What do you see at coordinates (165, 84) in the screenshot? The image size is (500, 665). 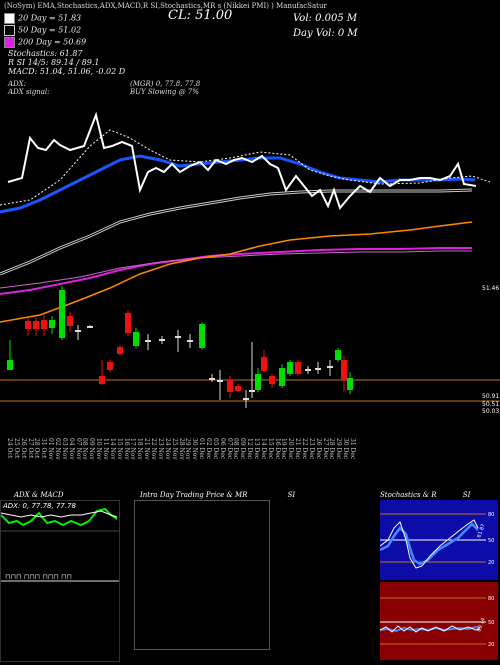 I see `adx-values: (MGR) 0, 77.8, 77.8` at bounding box center [165, 84].